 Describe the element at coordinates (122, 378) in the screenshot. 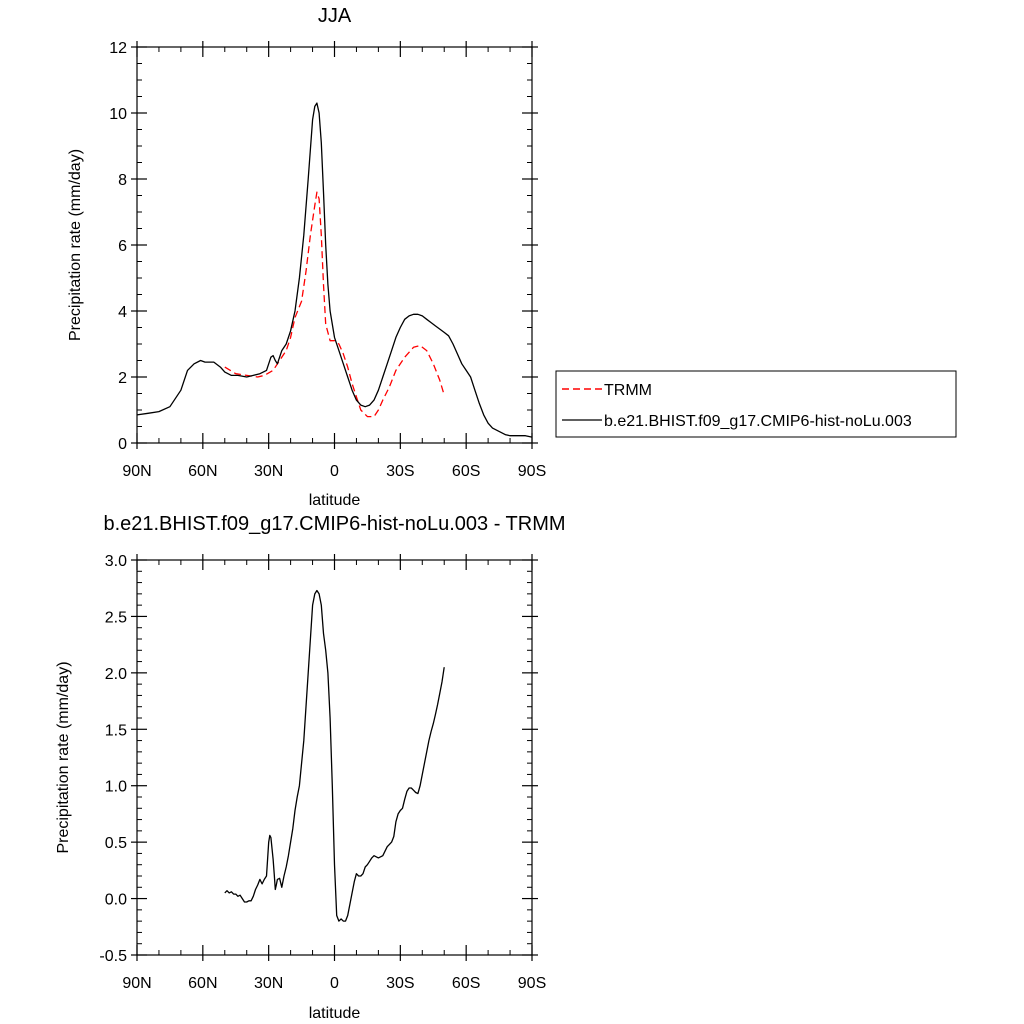

I see `y-tick-label: 2` at that location.